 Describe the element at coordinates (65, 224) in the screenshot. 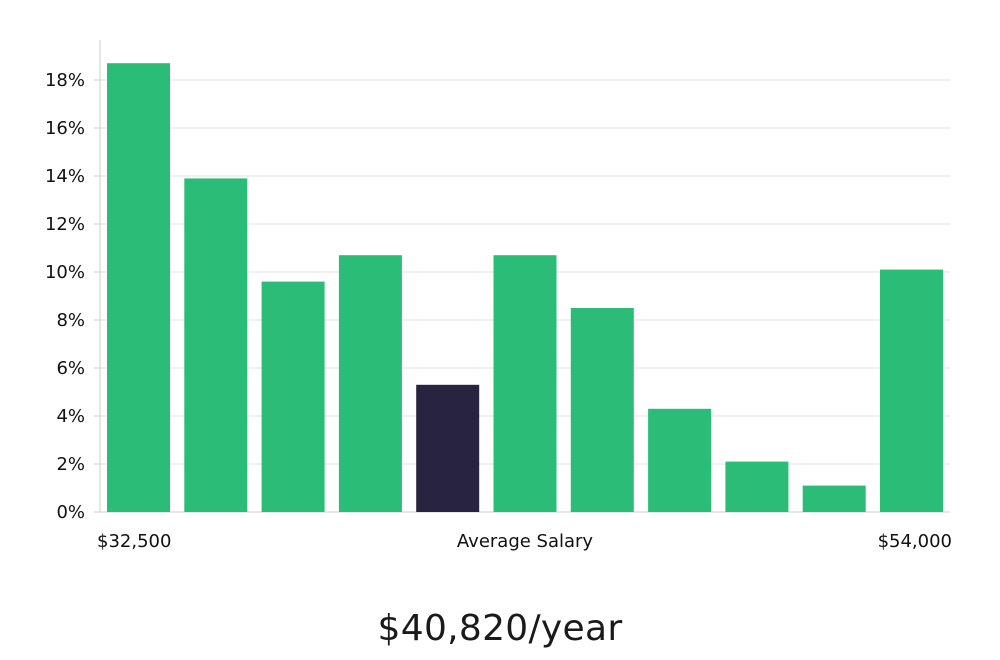

I see `y-tick-label: 12%` at that location.